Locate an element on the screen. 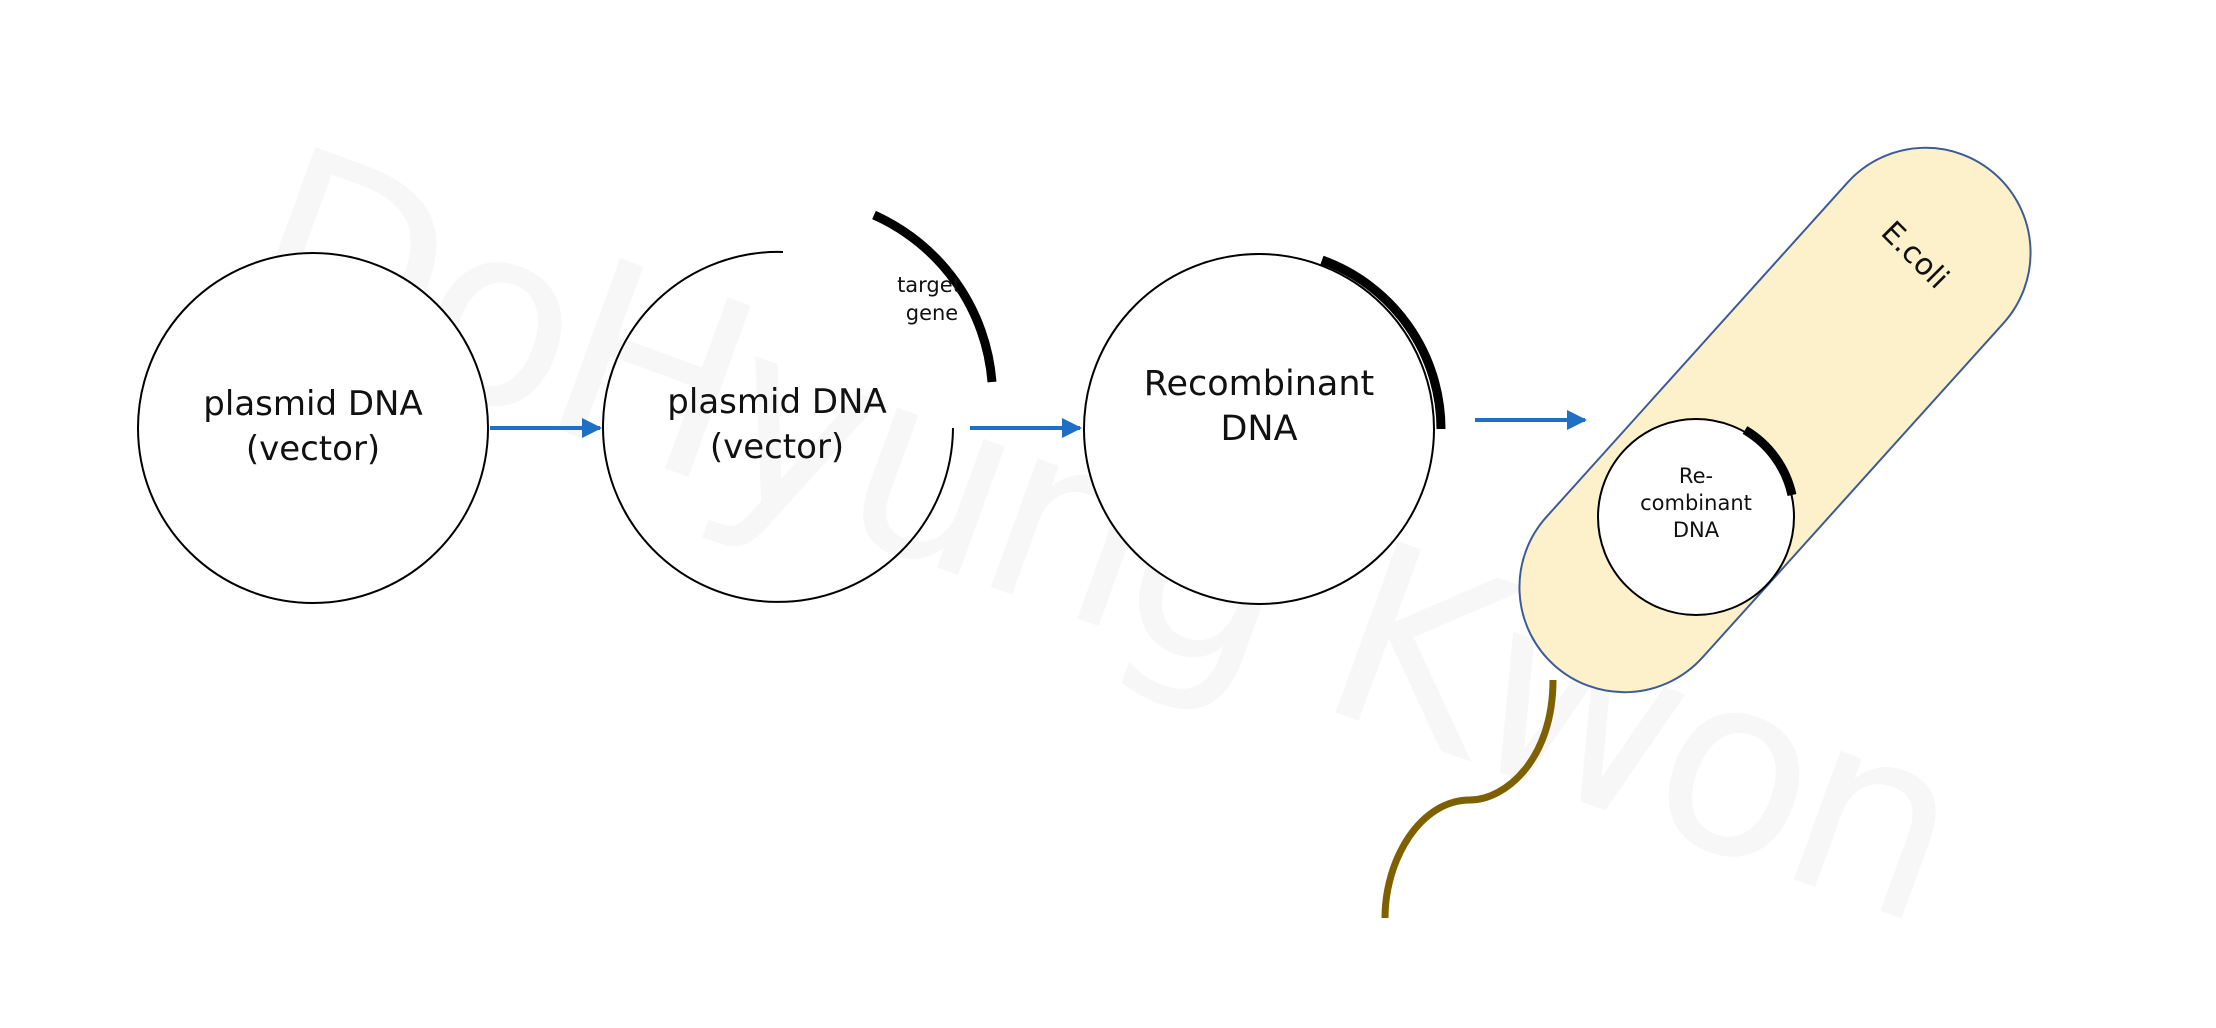 This screenshot has width=2216, height=1028. recombinant-circle is located at coordinates (1259, 429).